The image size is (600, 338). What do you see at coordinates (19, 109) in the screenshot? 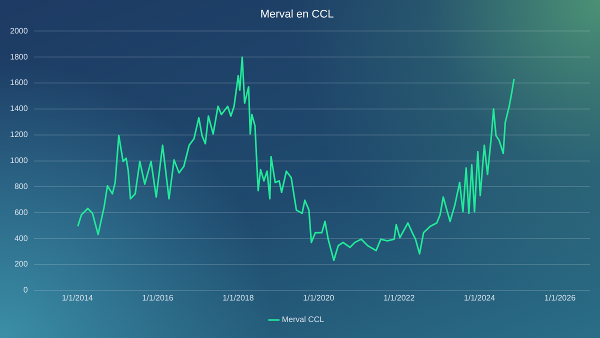
I see `y-tick-label: 1400` at bounding box center [19, 109].